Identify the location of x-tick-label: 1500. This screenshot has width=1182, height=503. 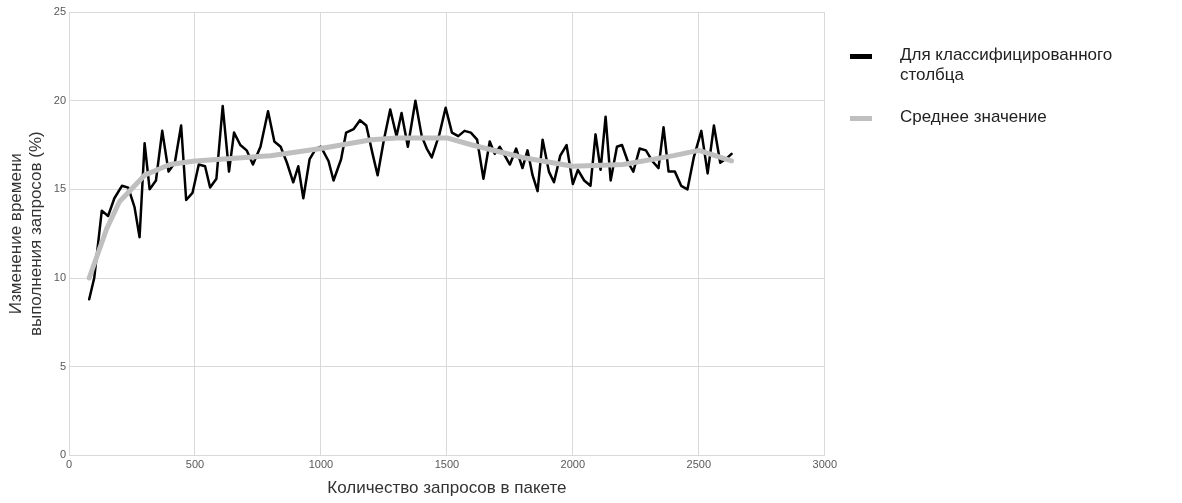
(447, 464).